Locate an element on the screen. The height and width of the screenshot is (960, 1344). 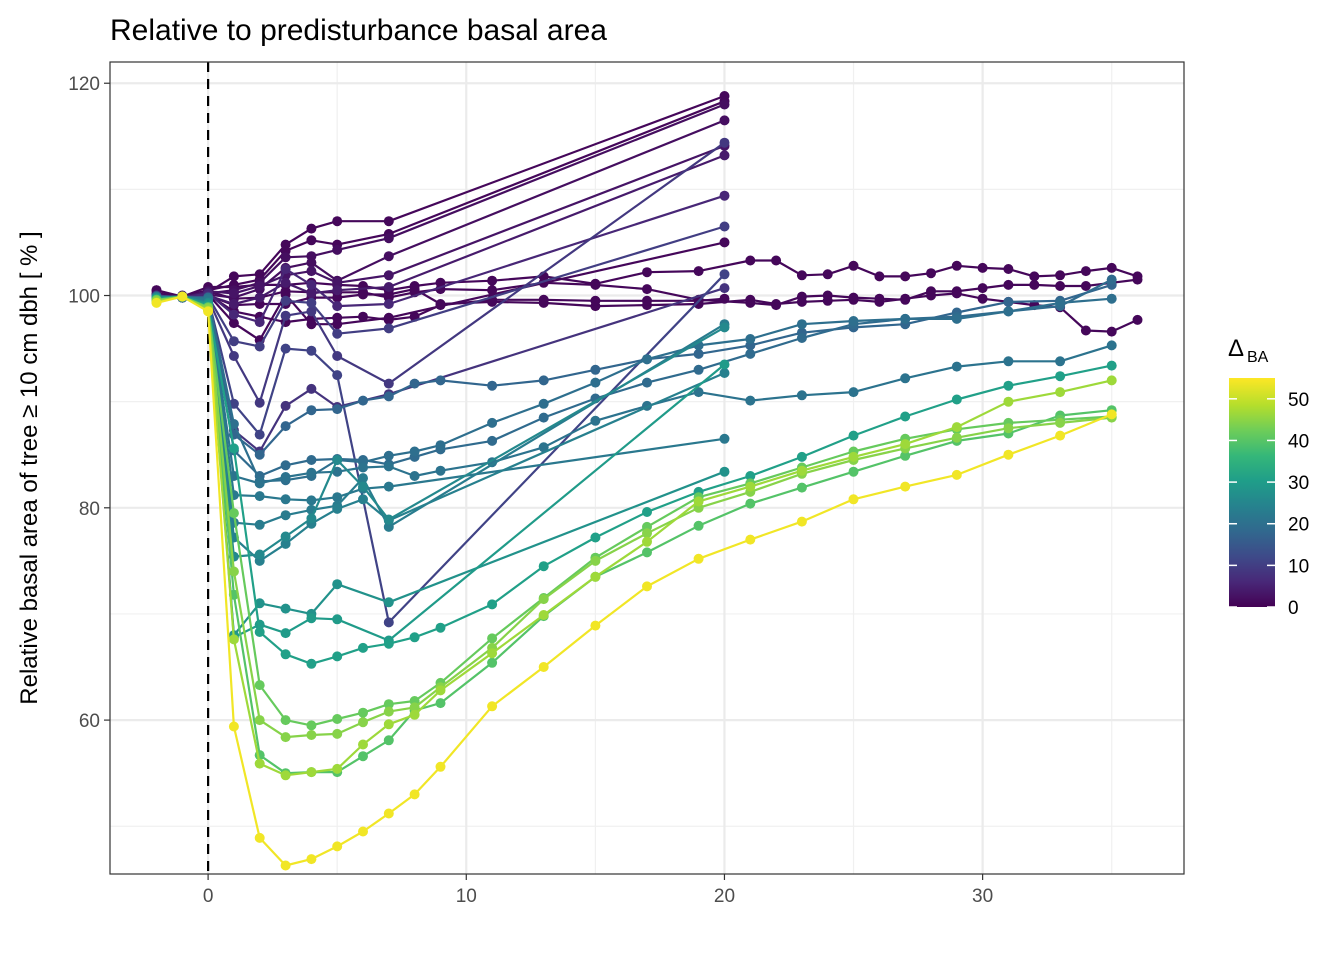
y-tick-label: 100 is located at coordinates (84, 297).